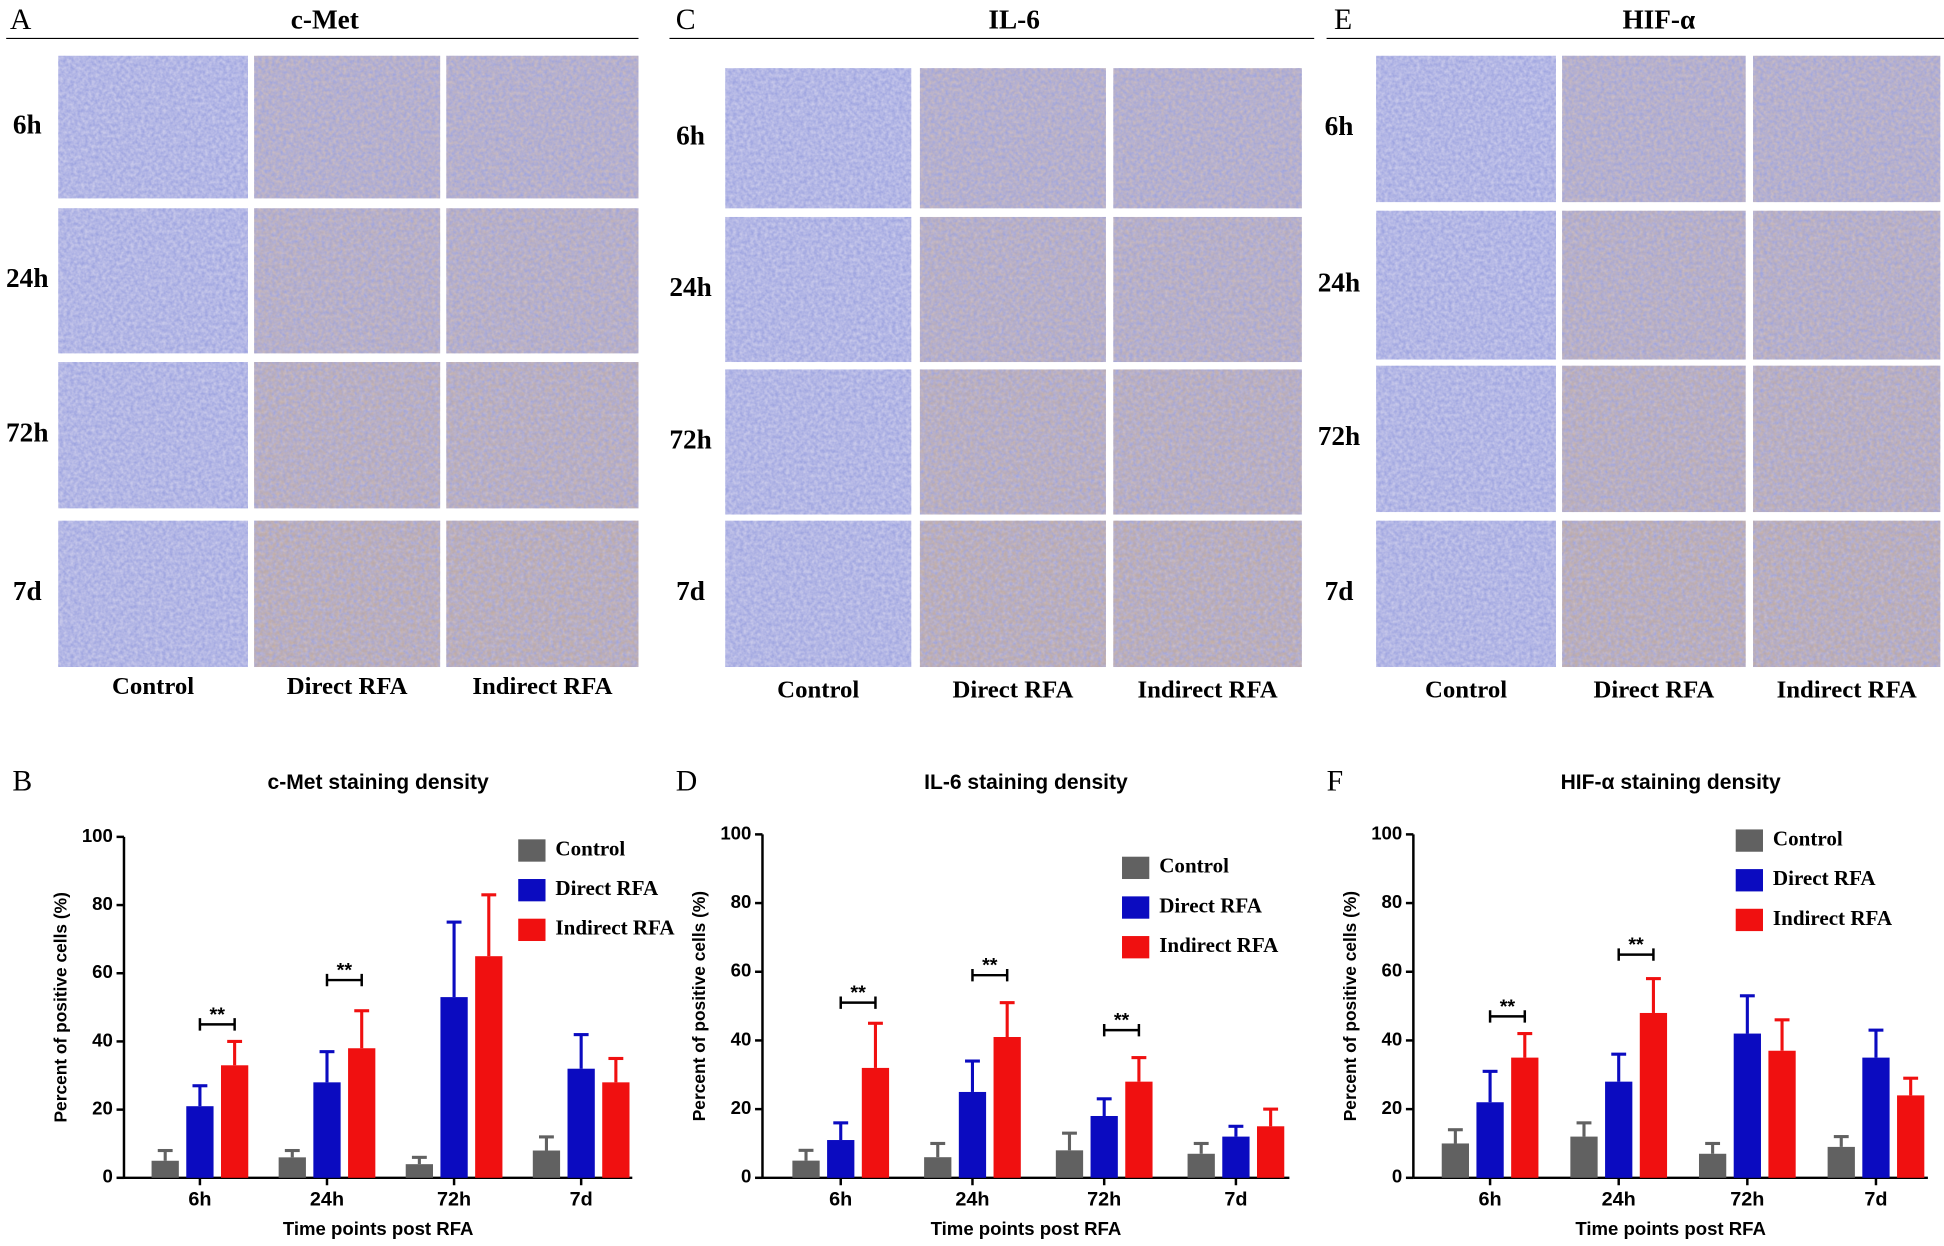 This screenshot has height=1246, width=1944. I want to click on chart-title: c-Met staining density, so click(378, 782).